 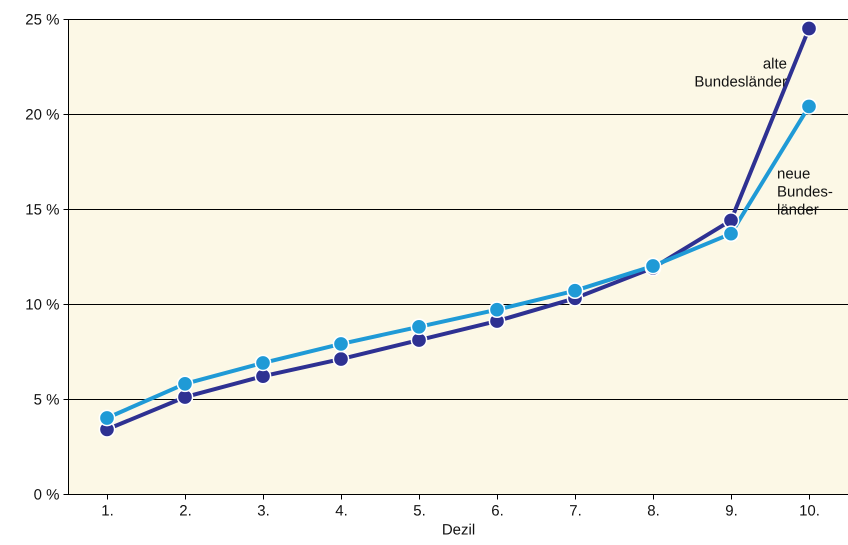 What do you see at coordinates (809, 511) in the screenshot?
I see `x-tick-label: 10.` at bounding box center [809, 511].